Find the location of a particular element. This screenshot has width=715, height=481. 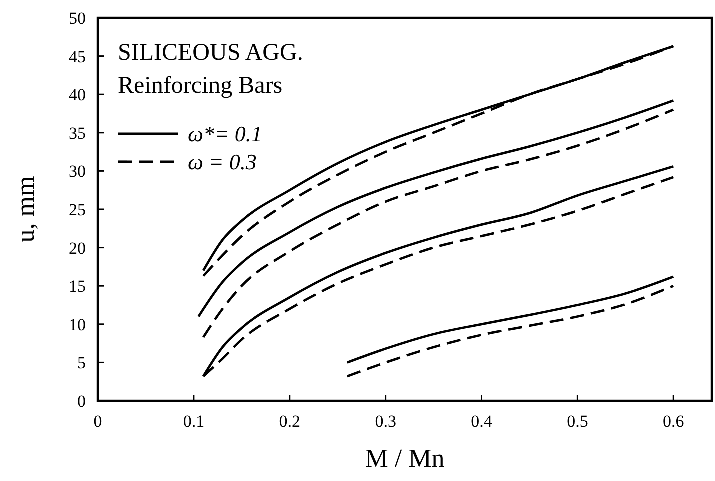

y-tick-label: 0 is located at coordinates (82, 401).